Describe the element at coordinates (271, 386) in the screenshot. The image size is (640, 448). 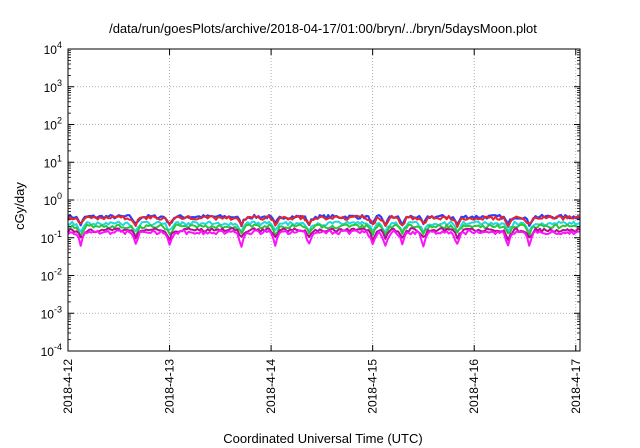
I see `x-tick-label: 2018-4-14` at that location.